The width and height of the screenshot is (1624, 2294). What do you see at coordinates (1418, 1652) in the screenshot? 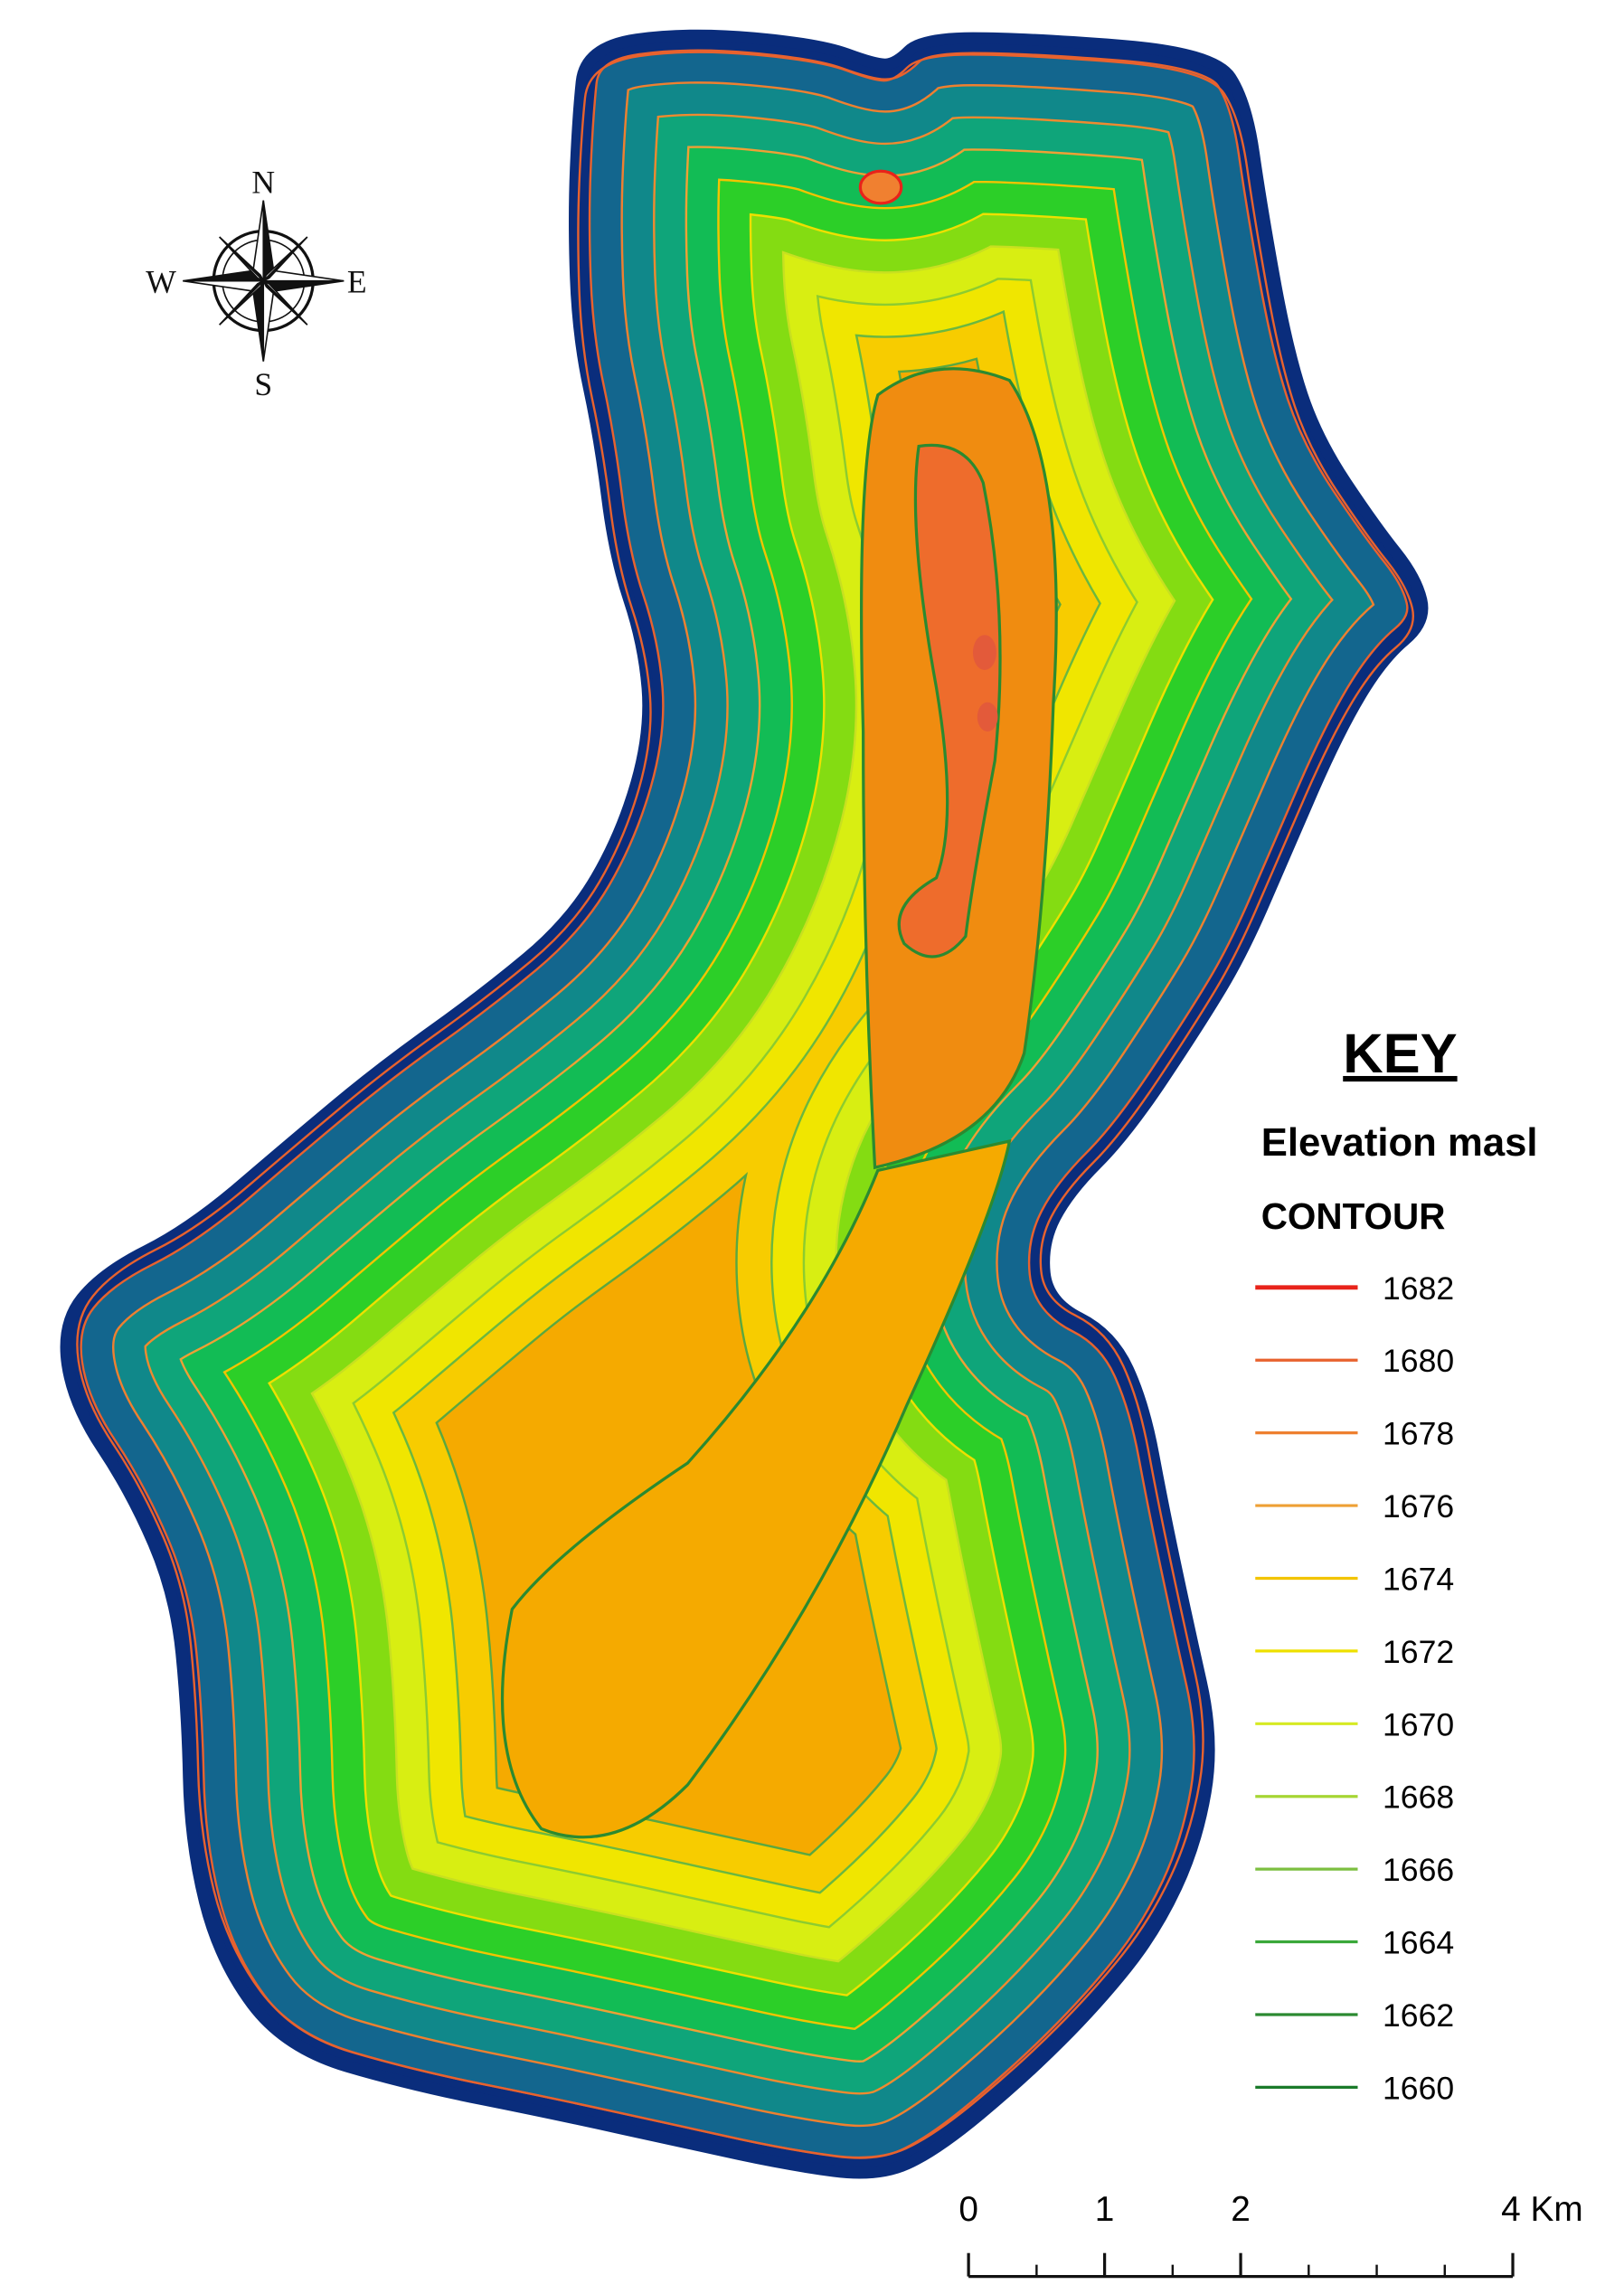
I see `legend-label: 1672` at bounding box center [1418, 1652].